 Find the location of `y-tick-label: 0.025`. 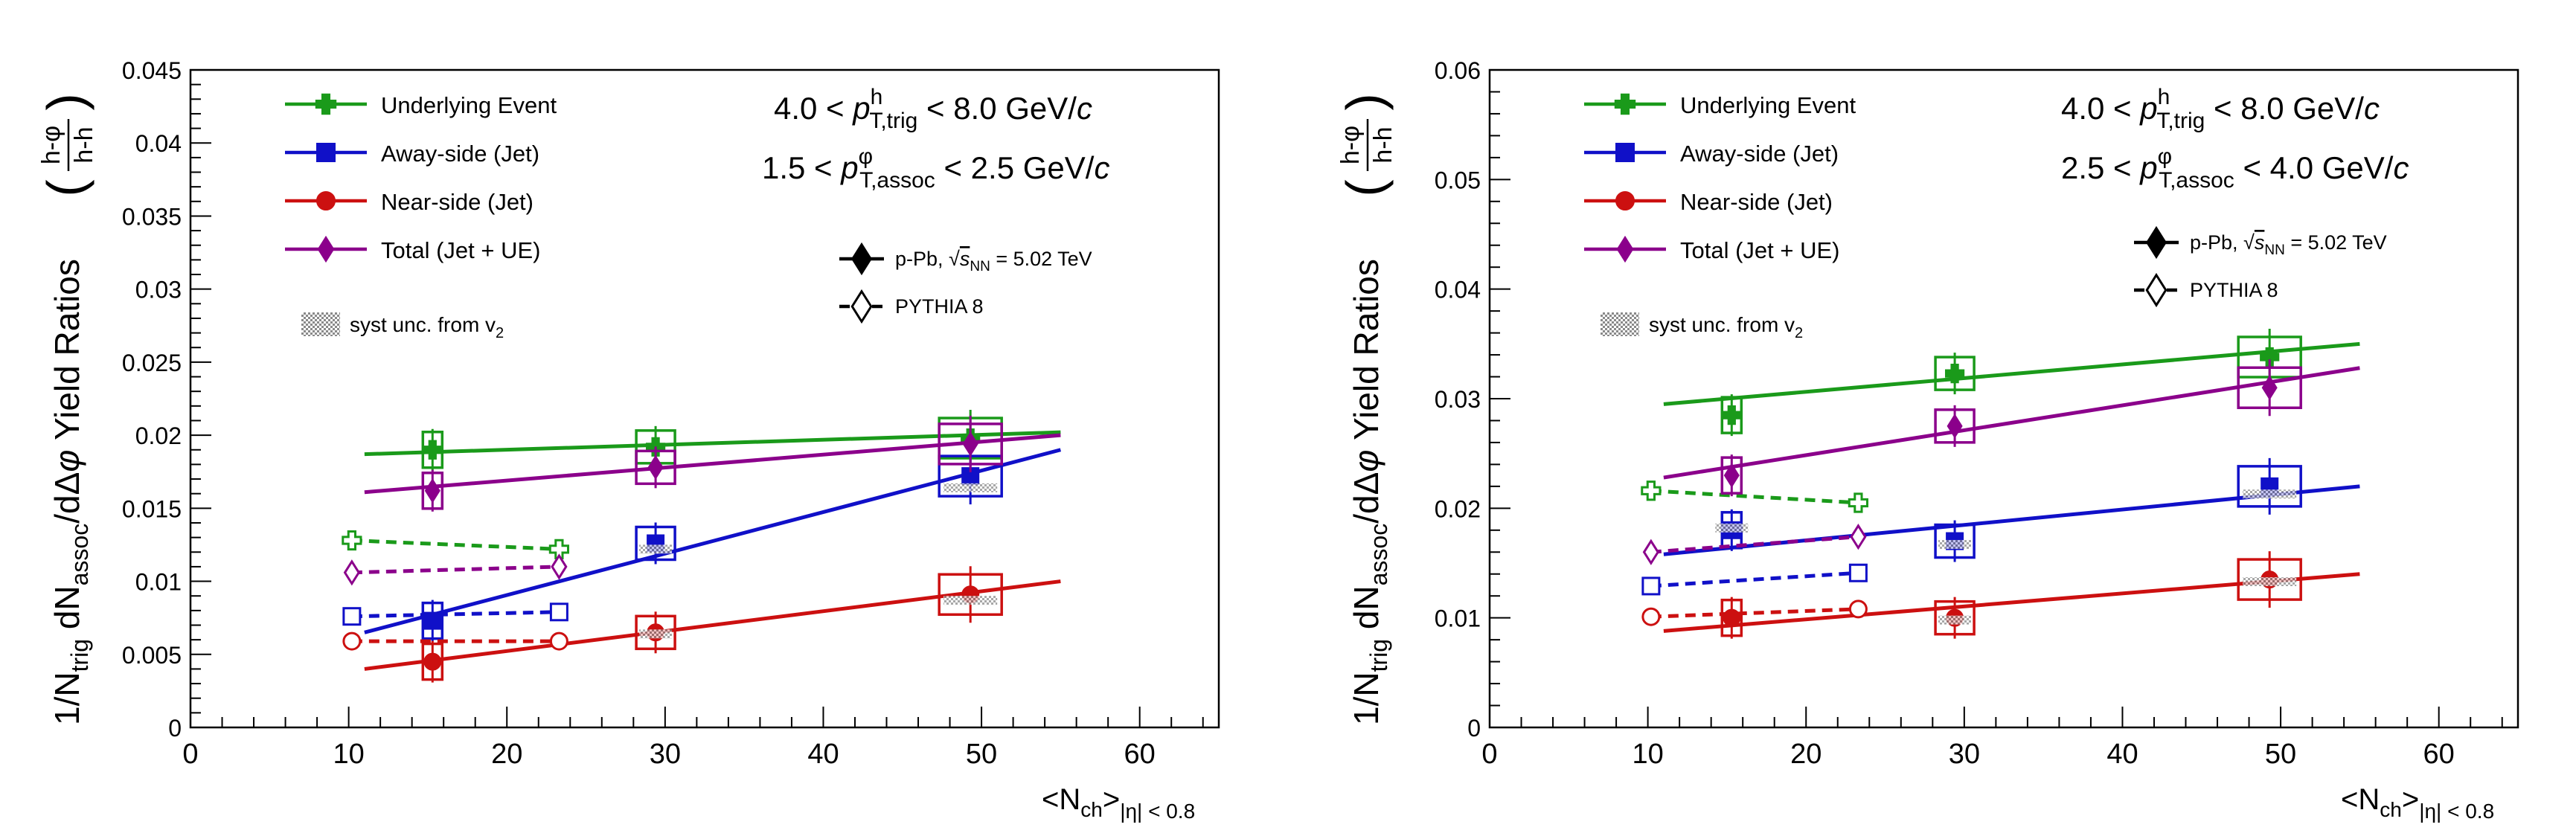

y-tick-label: 0.025 is located at coordinates (152, 363).